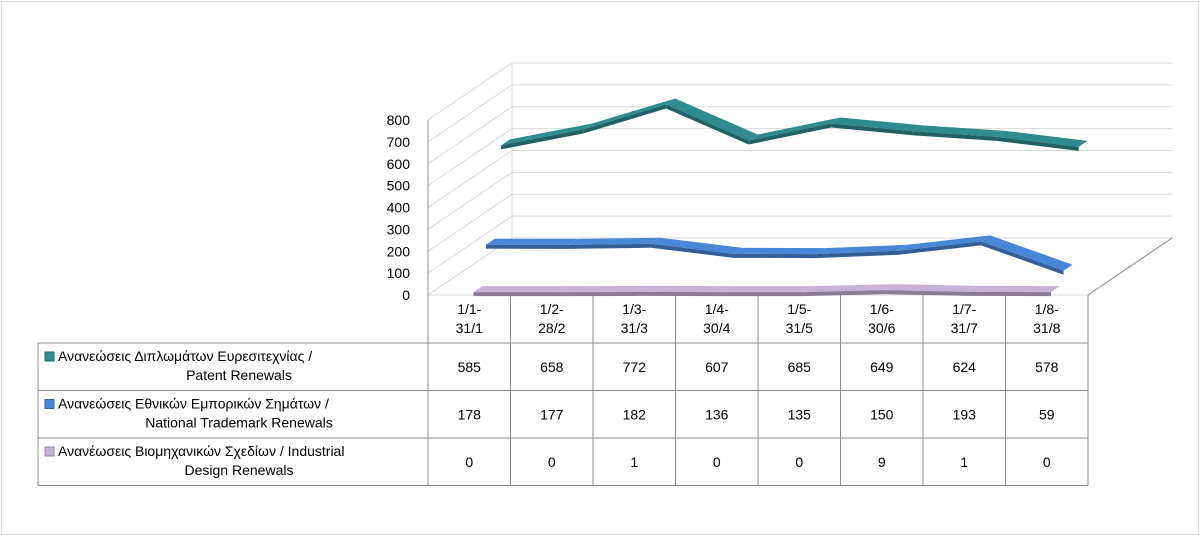  I want to click on data-value-label: 578, so click(1047, 367).